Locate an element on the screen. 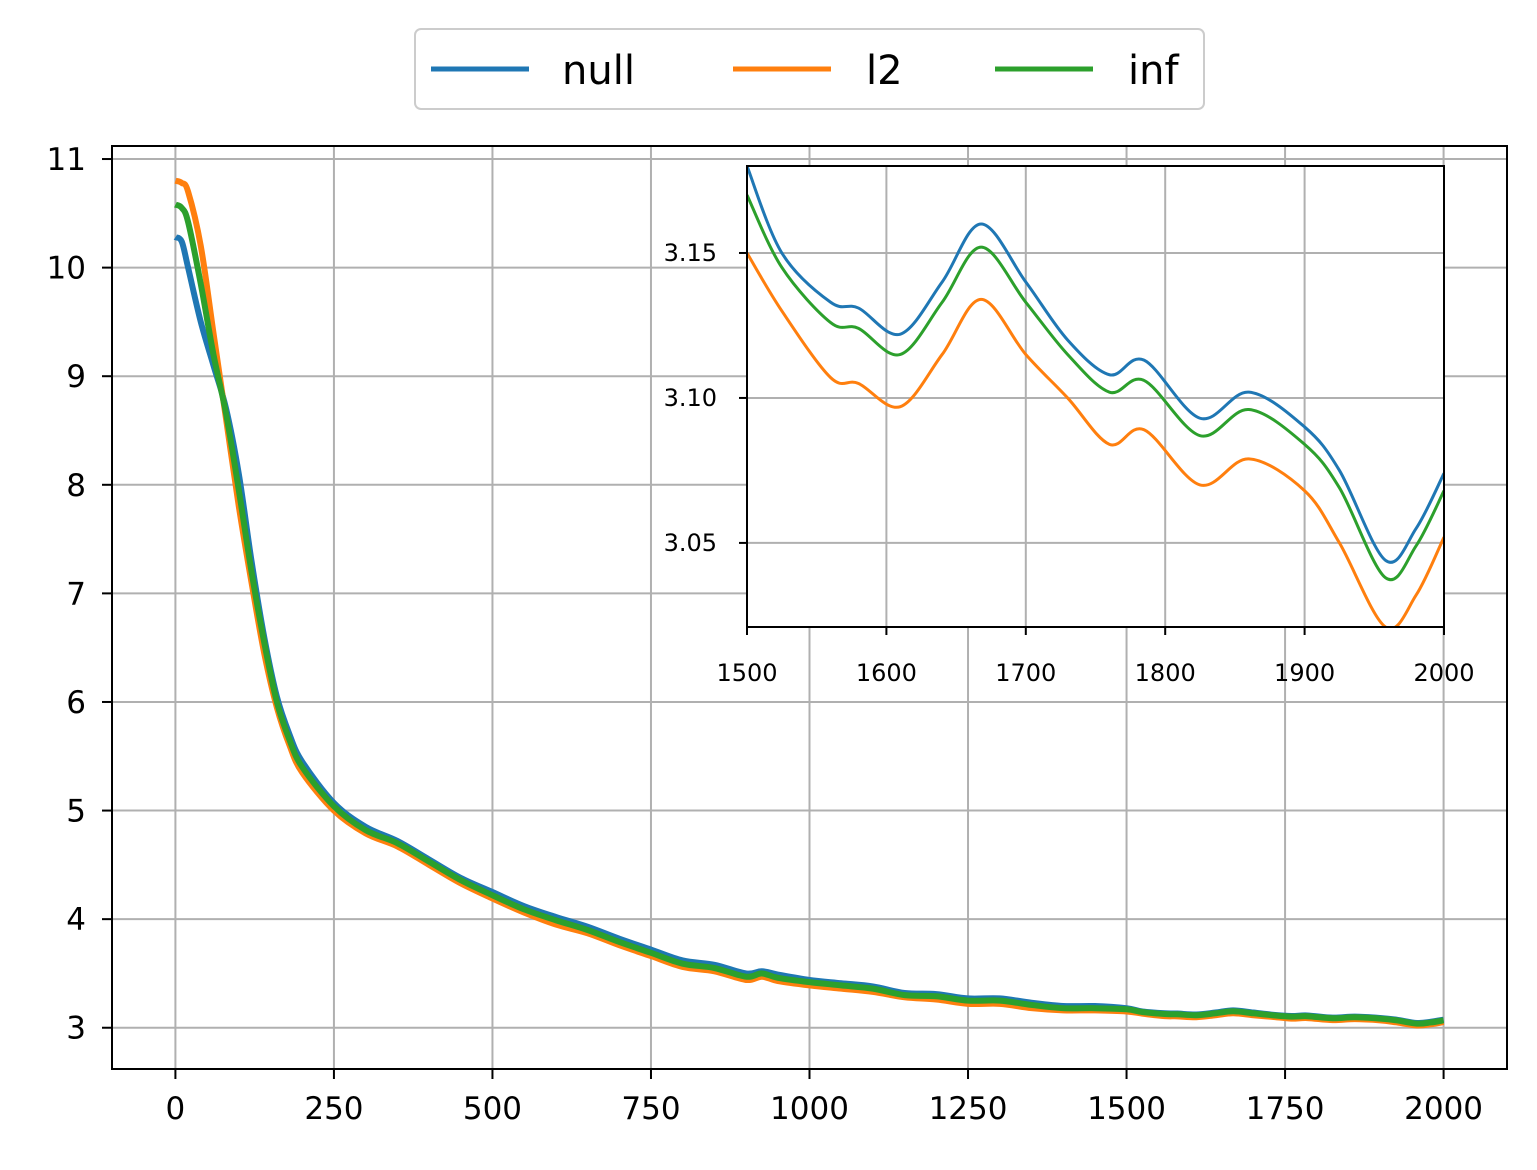  main-x-axis: 0 250 500 750 1000 1250 1500 1750 2000 is located at coordinates (824, 1098).